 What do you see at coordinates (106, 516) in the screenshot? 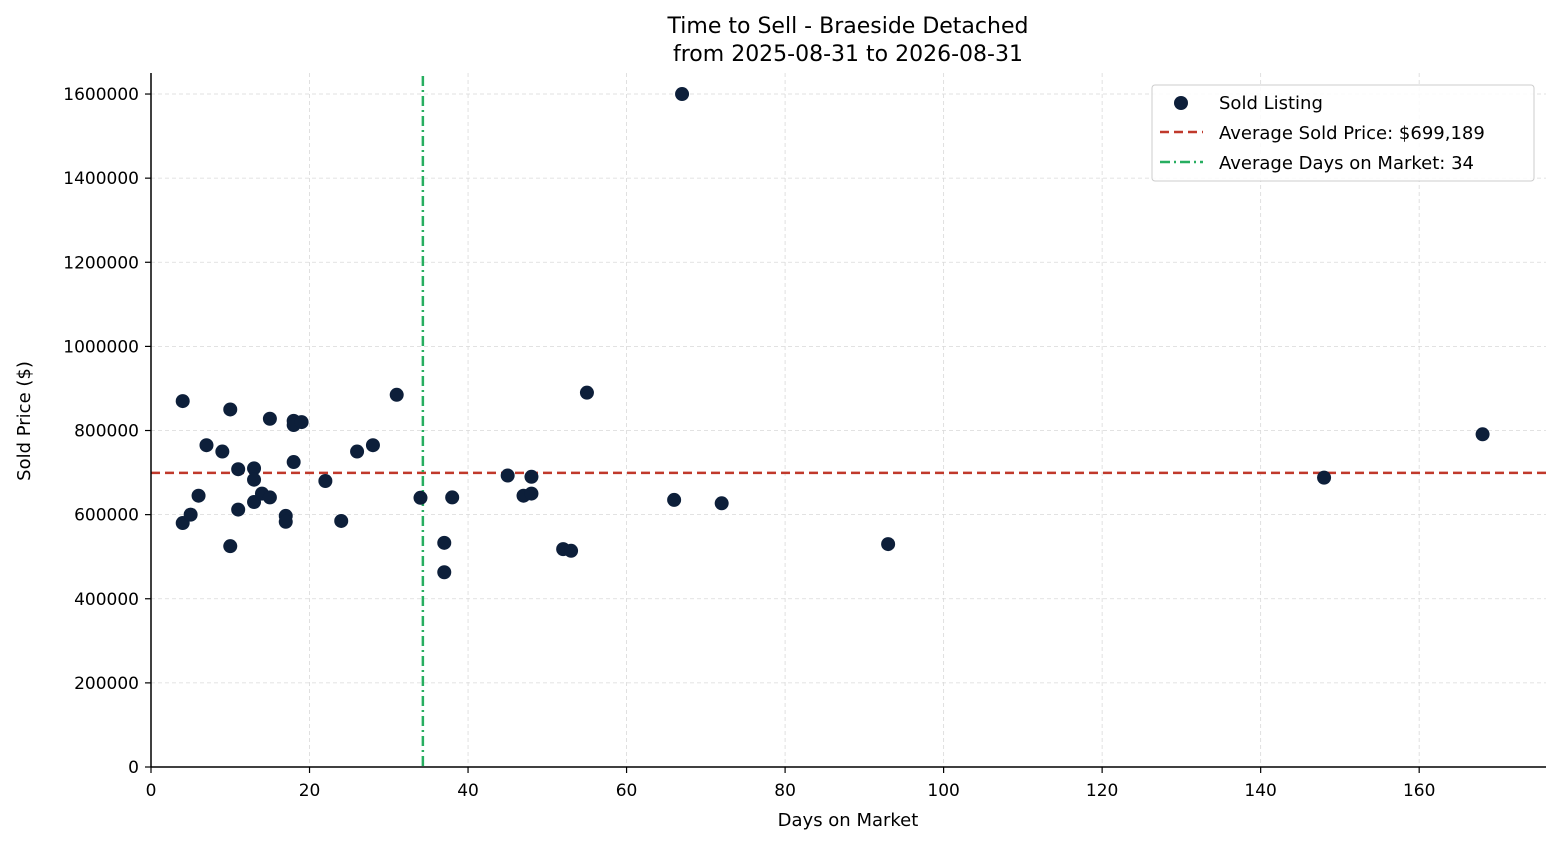
I see `y-tick-label: 600000` at bounding box center [106, 516].